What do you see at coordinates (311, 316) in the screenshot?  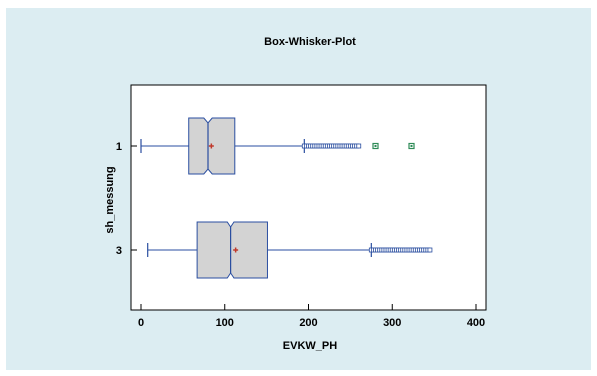 I see `x-axis-ticks: 0 100 200 300 400` at bounding box center [311, 316].